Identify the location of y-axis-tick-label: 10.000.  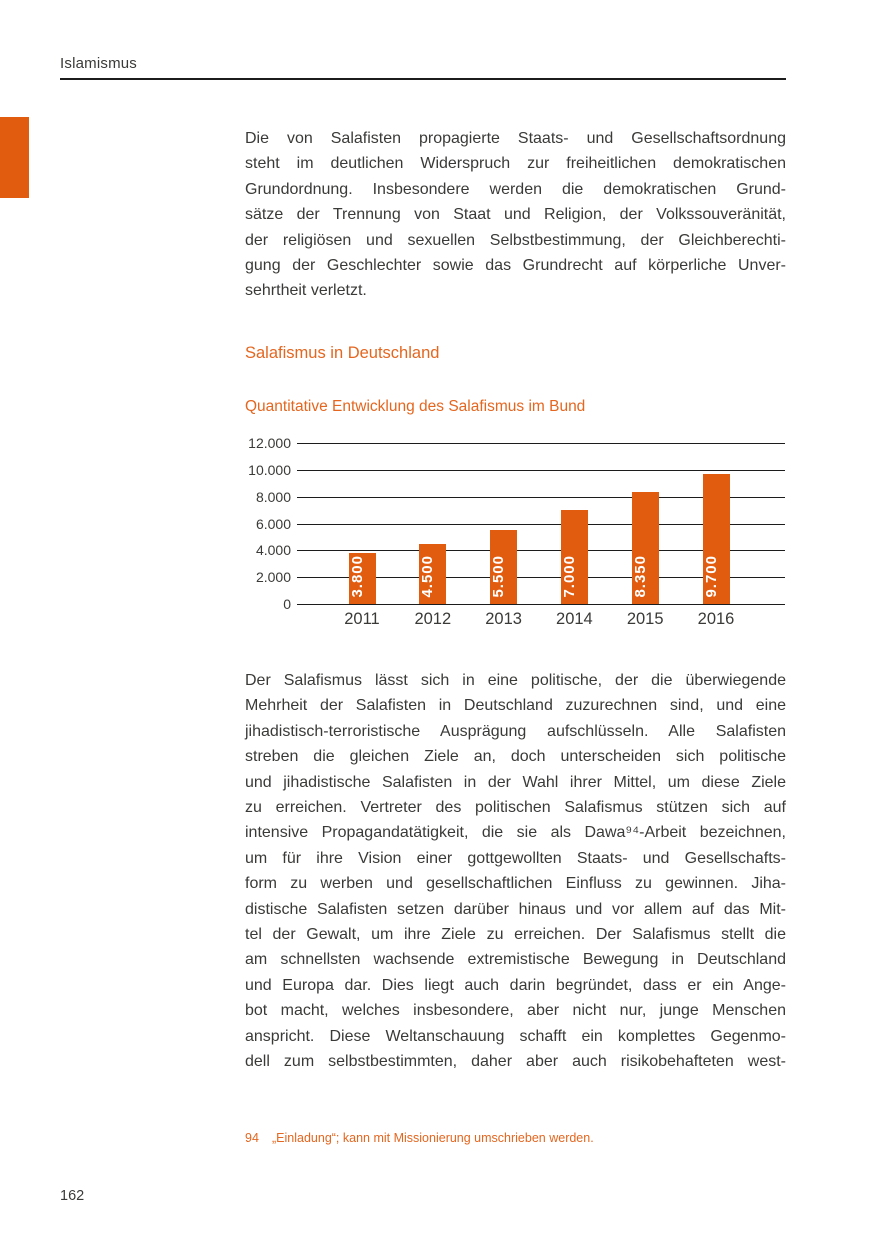
(269, 469).